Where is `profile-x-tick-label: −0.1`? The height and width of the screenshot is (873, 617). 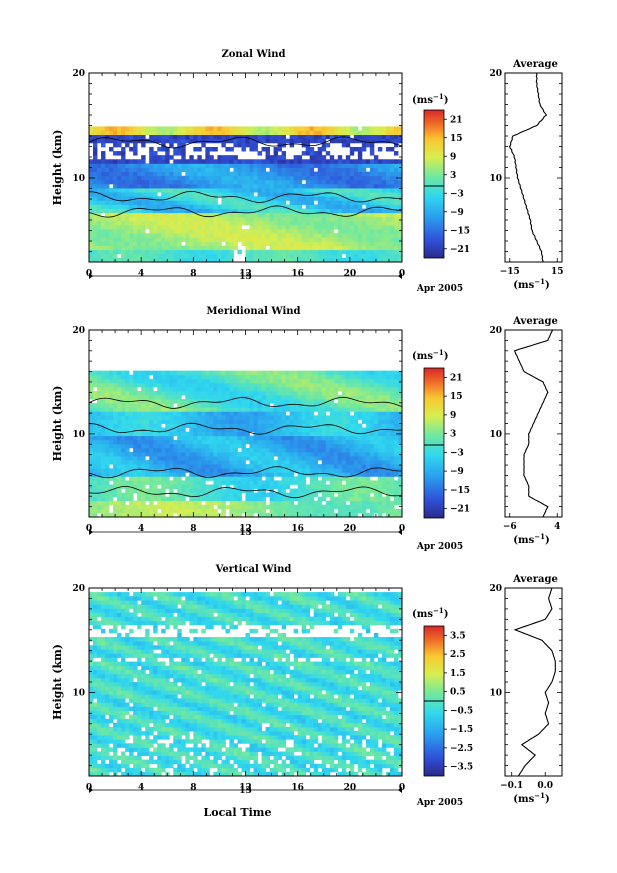 profile-x-tick-label: −0.1 is located at coordinates (511, 786).